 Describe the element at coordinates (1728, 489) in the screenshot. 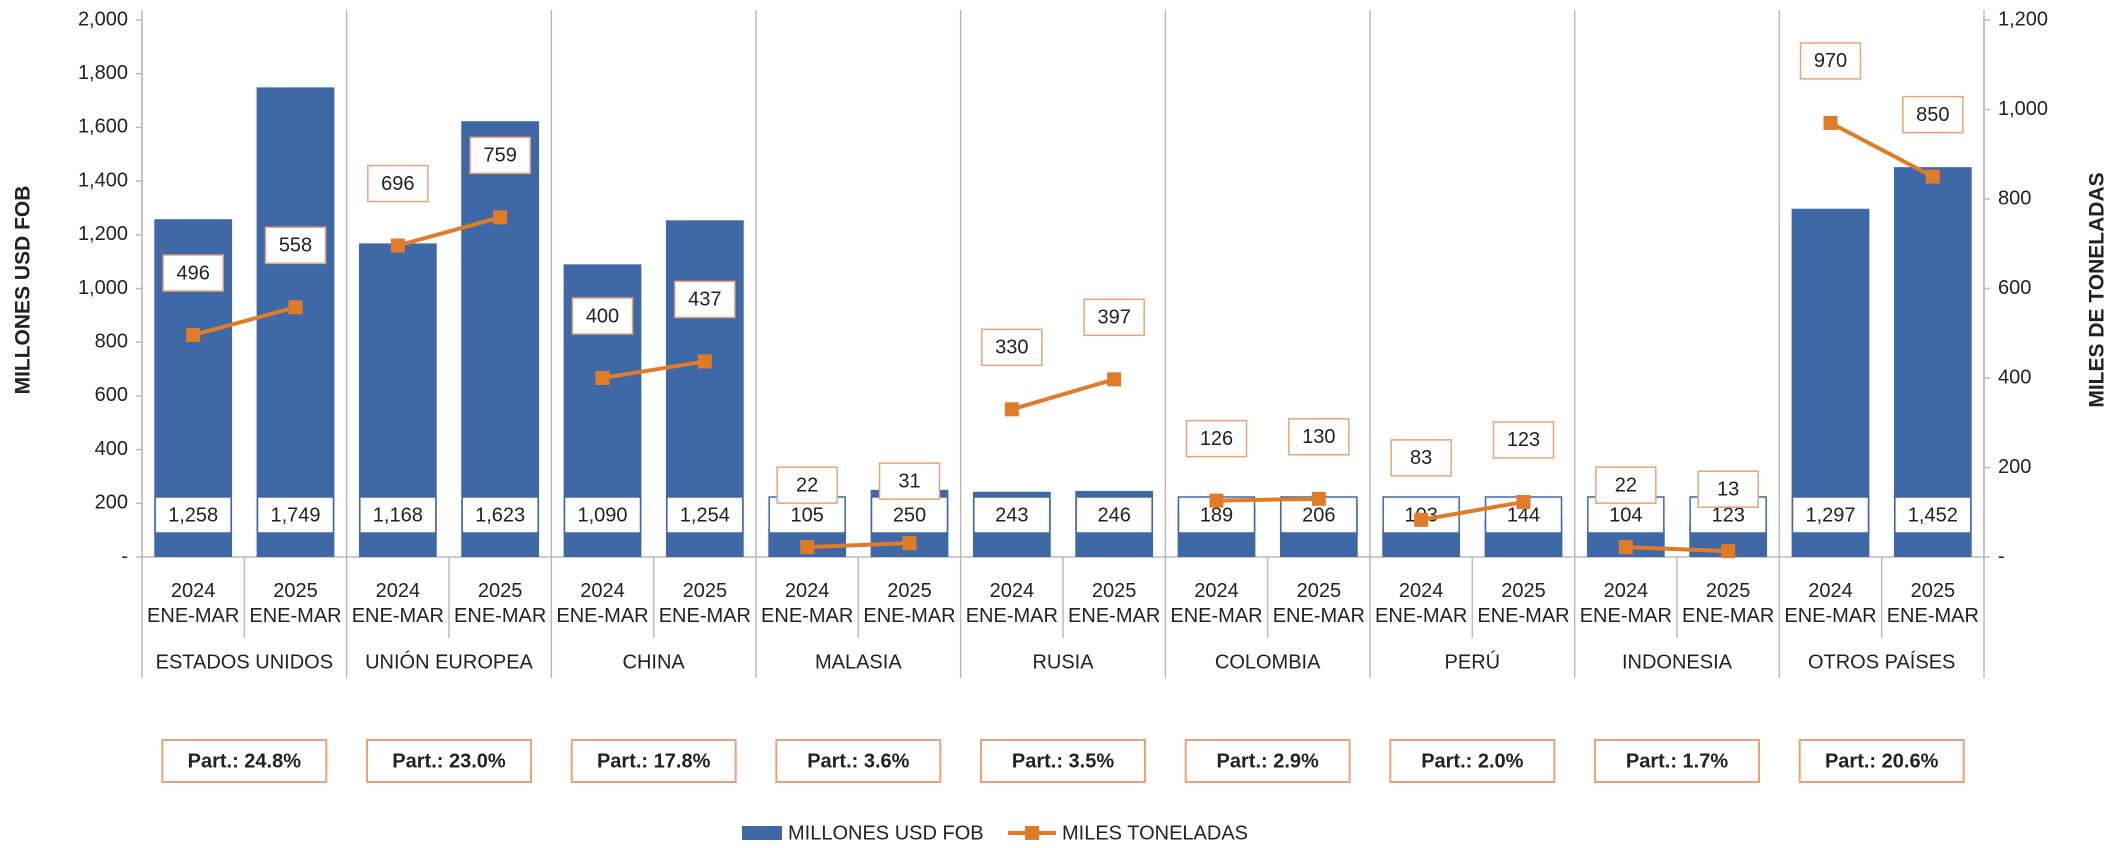

I see `line-value-label: 13` at that location.